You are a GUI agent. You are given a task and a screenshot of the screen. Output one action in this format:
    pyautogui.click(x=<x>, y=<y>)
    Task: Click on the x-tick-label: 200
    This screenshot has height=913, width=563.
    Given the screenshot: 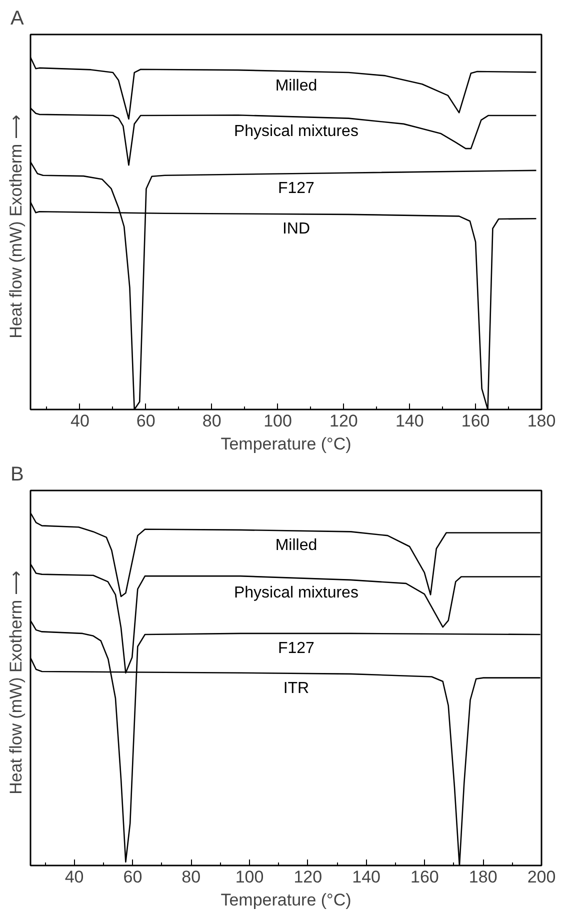 What is the action you would take?
    pyautogui.click(x=541, y=877)
    